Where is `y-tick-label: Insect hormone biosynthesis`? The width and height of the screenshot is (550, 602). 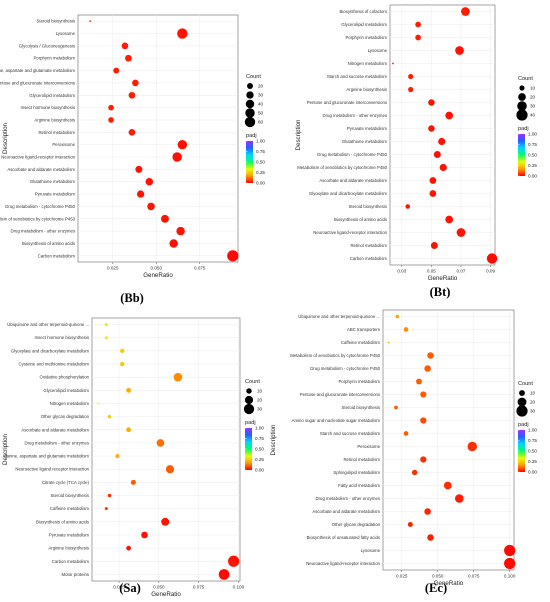
y-tick-label: Insect hormone biosynthesis is located at coordinates (48, 107).